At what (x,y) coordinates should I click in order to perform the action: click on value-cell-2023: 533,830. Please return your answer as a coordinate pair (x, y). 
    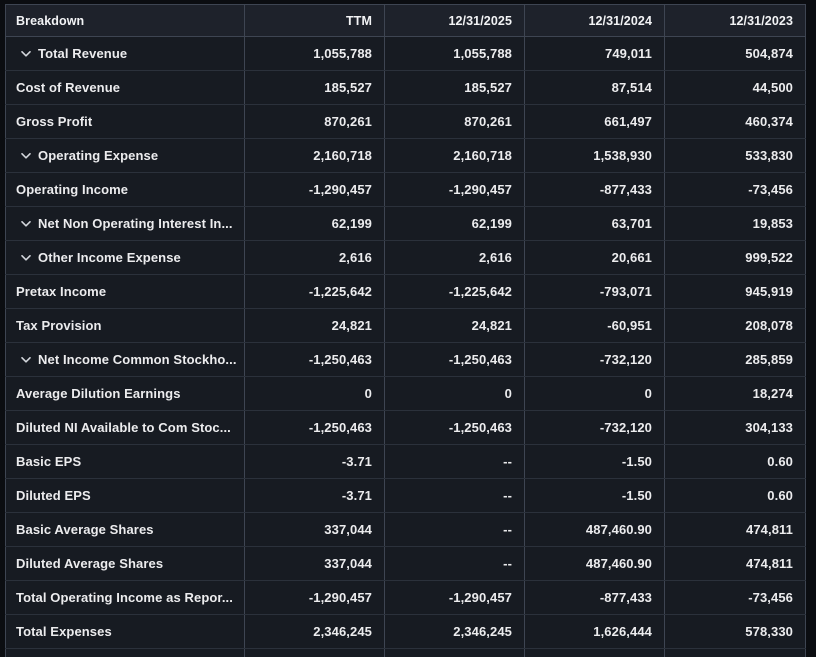
    Looking at the image, I should click on (735, 155).